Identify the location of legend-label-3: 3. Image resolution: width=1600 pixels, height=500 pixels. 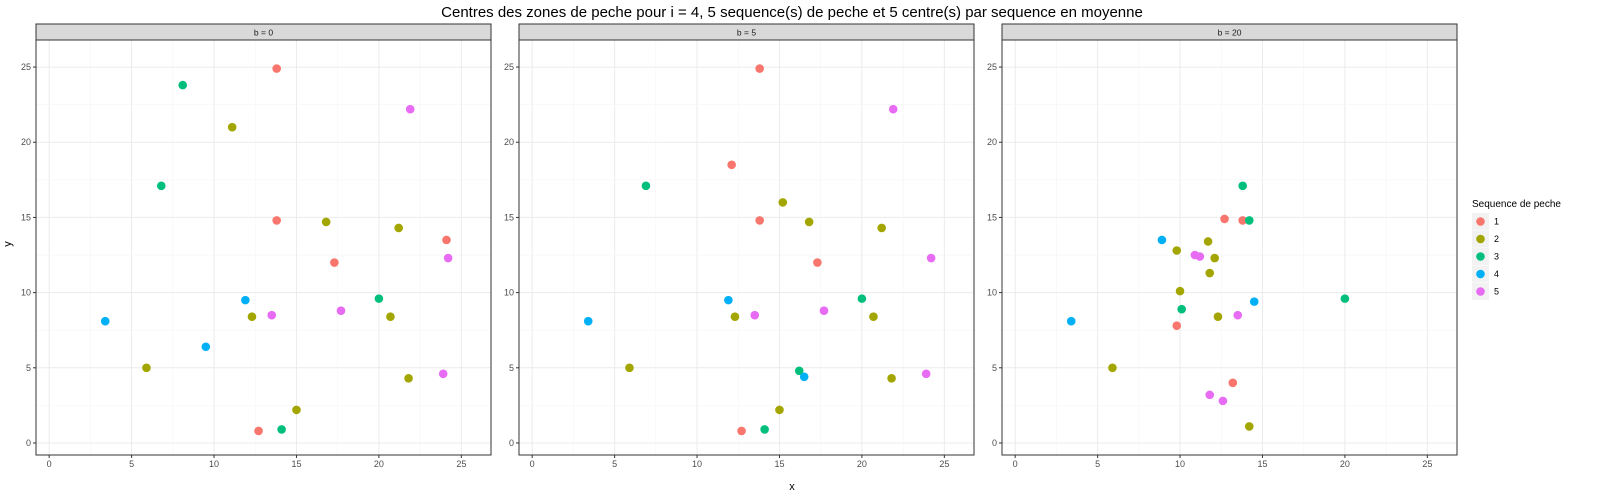
(1496, 257).